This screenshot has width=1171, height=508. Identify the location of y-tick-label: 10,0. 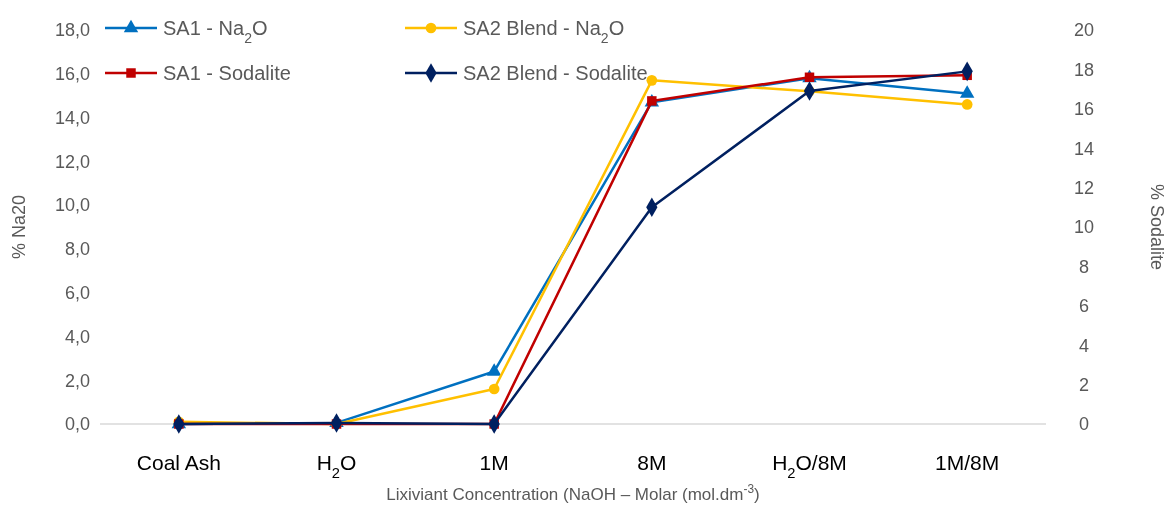
(72, 205).